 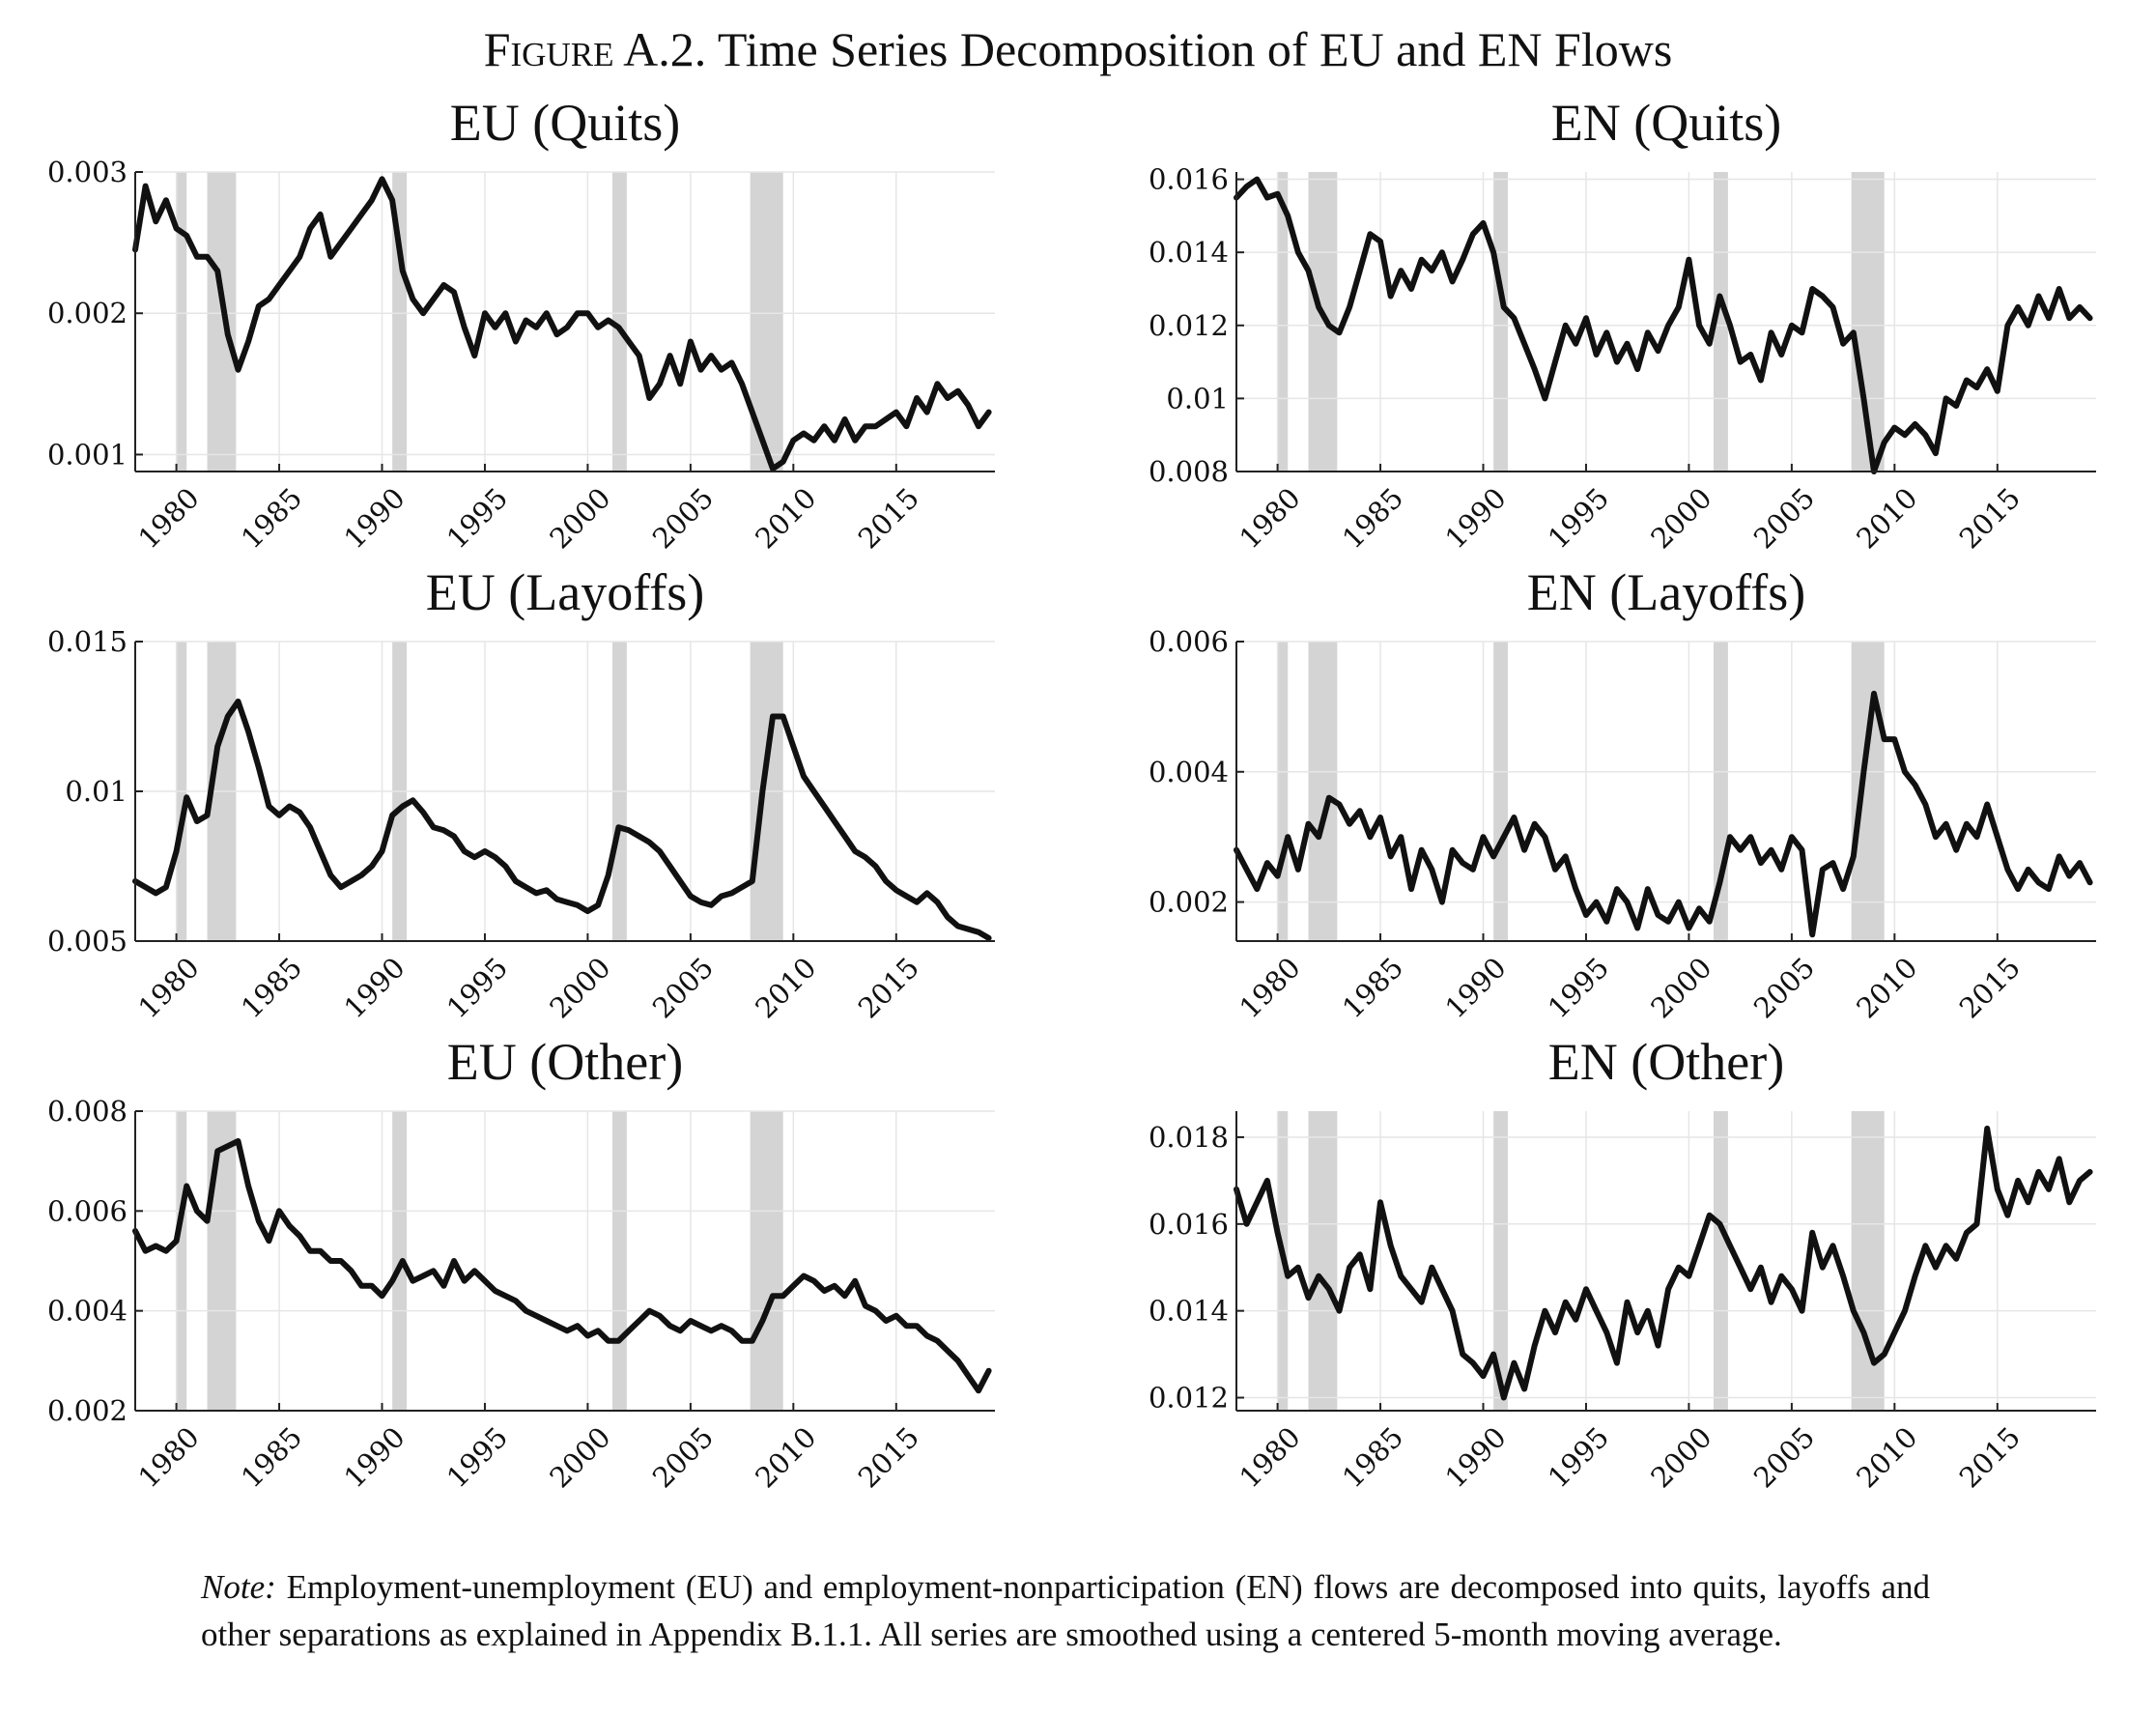 What do you see at coordinates (1666, 123) in the screenshot?
I see `panel-title: EN (Quits)` at bounding box center [1666, 123].